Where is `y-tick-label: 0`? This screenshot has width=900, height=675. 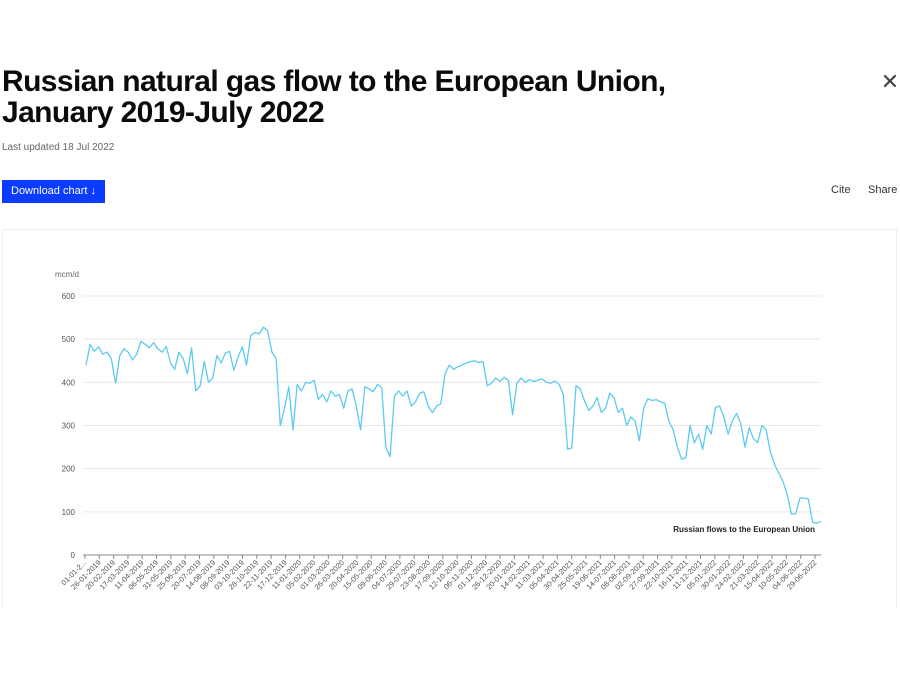 y-tick-label: 0 is located at coordinates (73, 555).